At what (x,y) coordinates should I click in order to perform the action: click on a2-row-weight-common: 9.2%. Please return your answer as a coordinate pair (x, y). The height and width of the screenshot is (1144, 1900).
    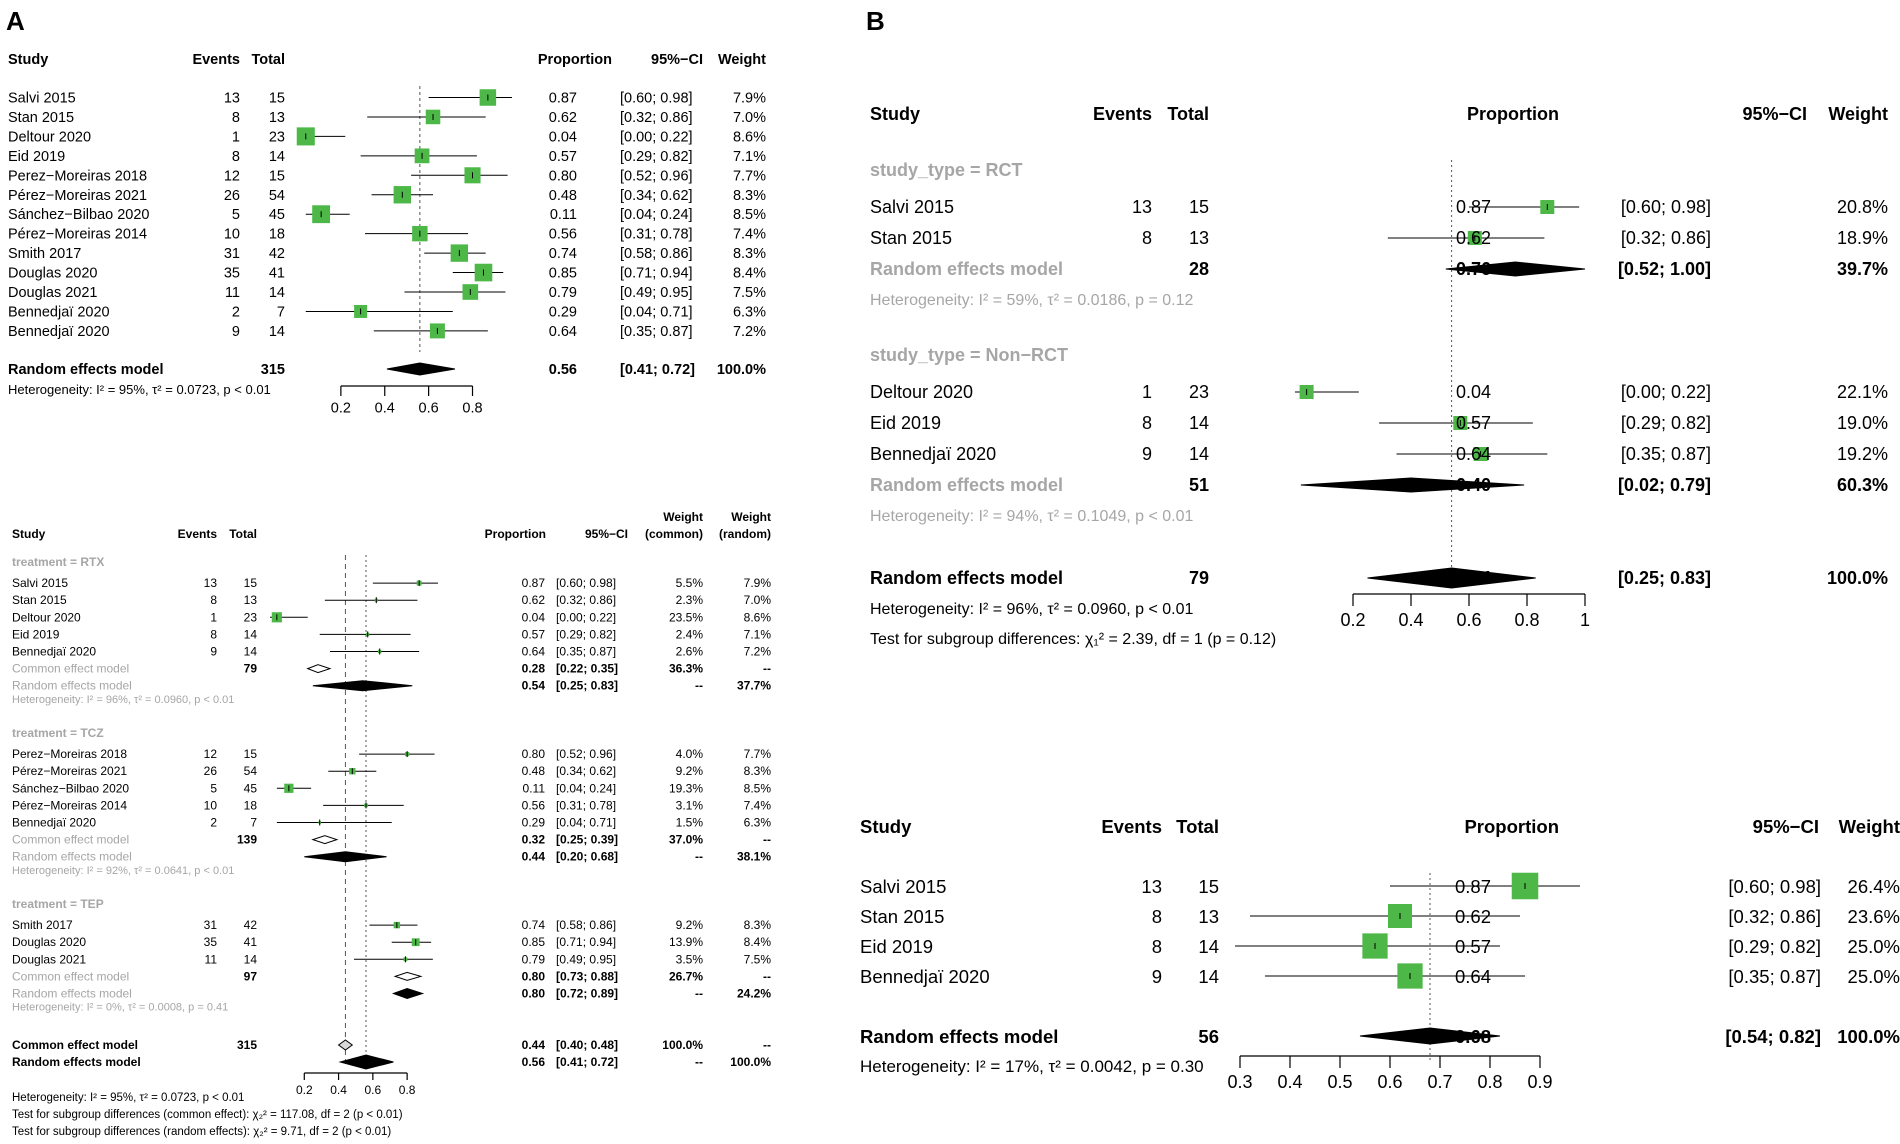
    Looking at the image, I should click on (690, 925).